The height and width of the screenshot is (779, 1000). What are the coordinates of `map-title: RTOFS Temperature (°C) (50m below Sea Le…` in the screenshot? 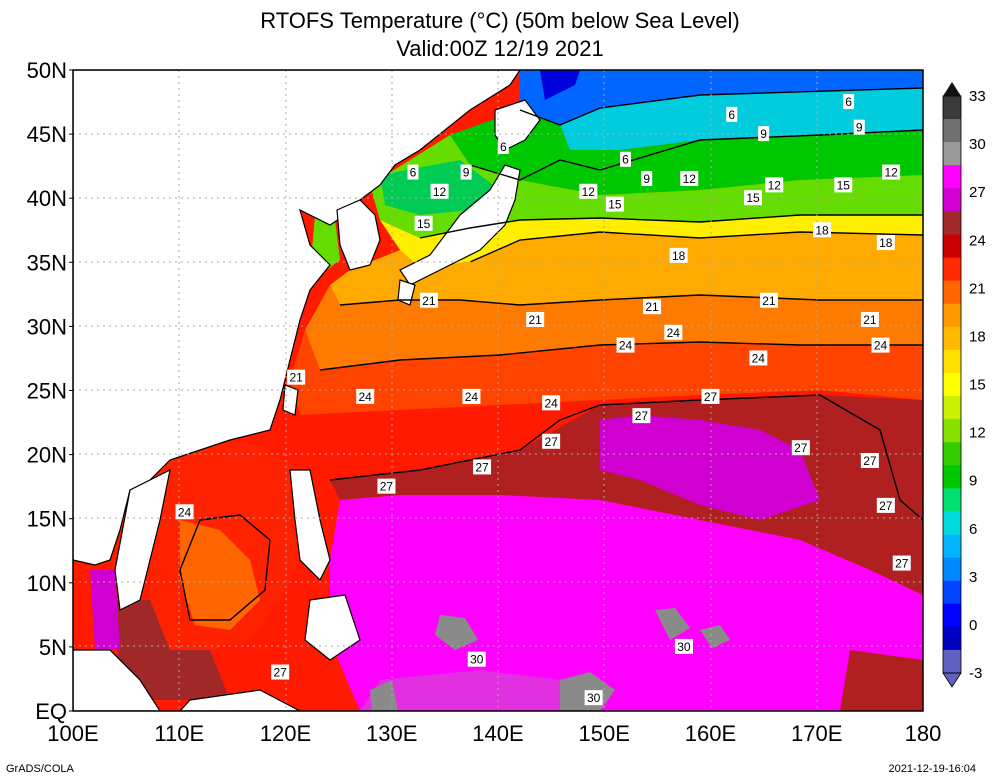 It's located at (500, 20).